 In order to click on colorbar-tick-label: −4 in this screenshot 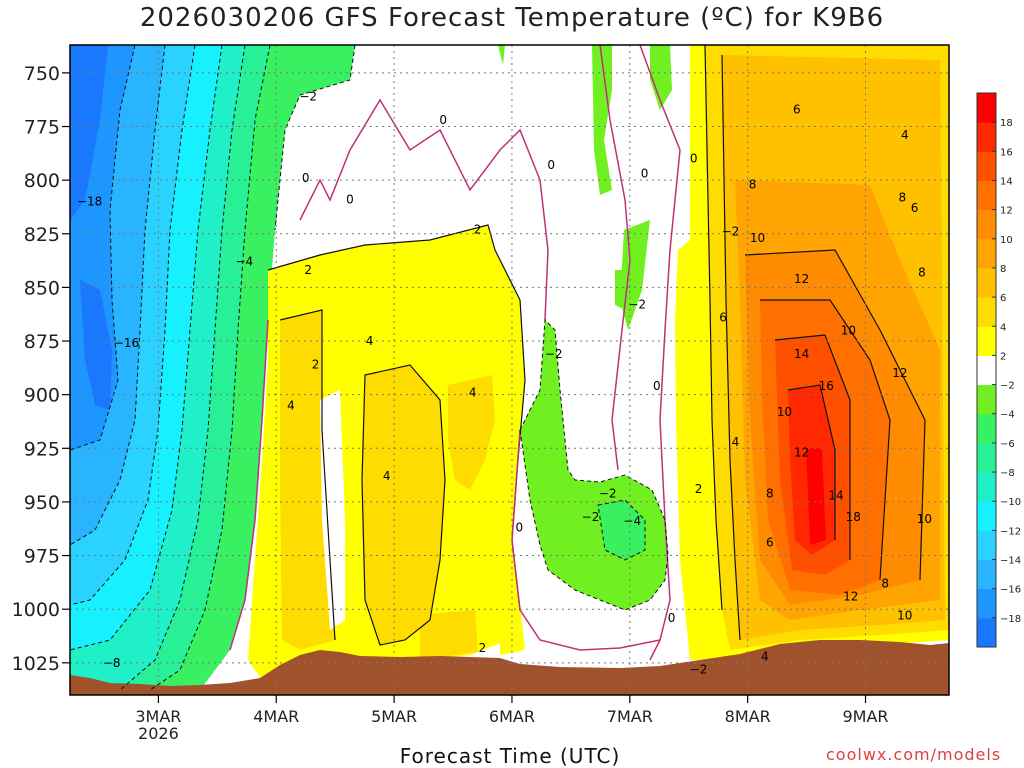, I will do `click(1007, 415)`.